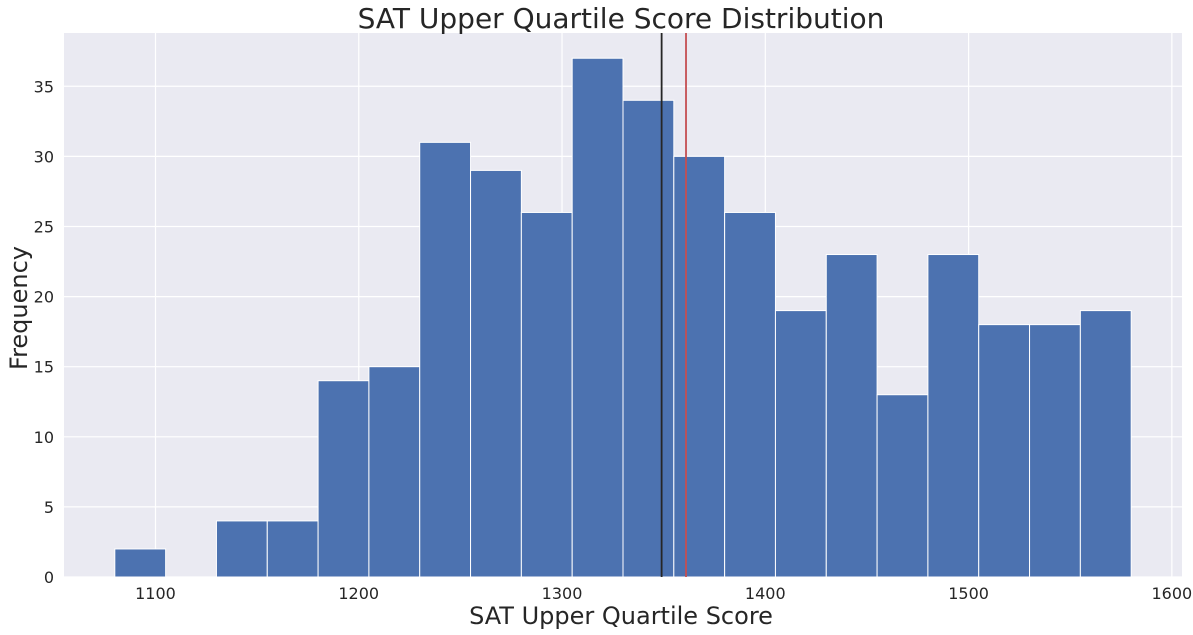 This screenshot has width=1193, height=635. I want to click on y-axis-label: Frequency, so click(19, 308).